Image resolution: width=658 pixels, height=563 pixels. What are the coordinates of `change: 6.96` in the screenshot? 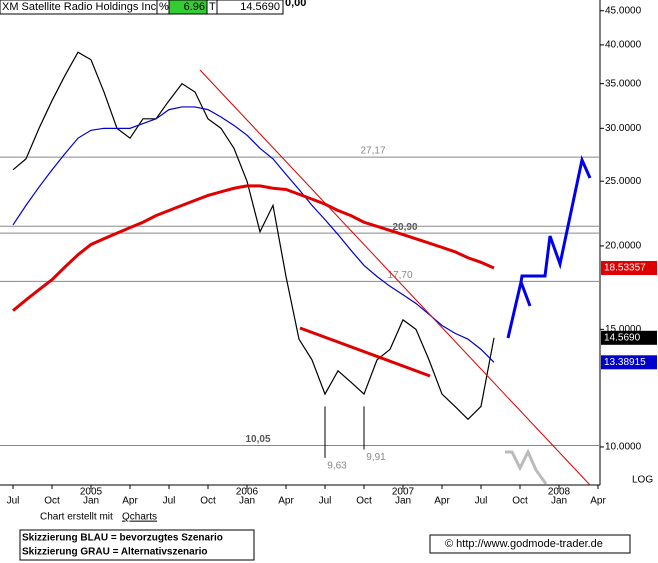 It's located at (194, 7).